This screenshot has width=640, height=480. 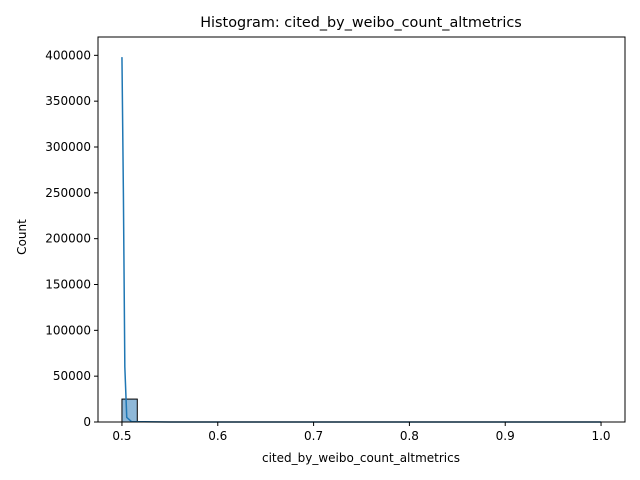 I want to click on x-tick-label: 1.0, so click(x=600, y=436).